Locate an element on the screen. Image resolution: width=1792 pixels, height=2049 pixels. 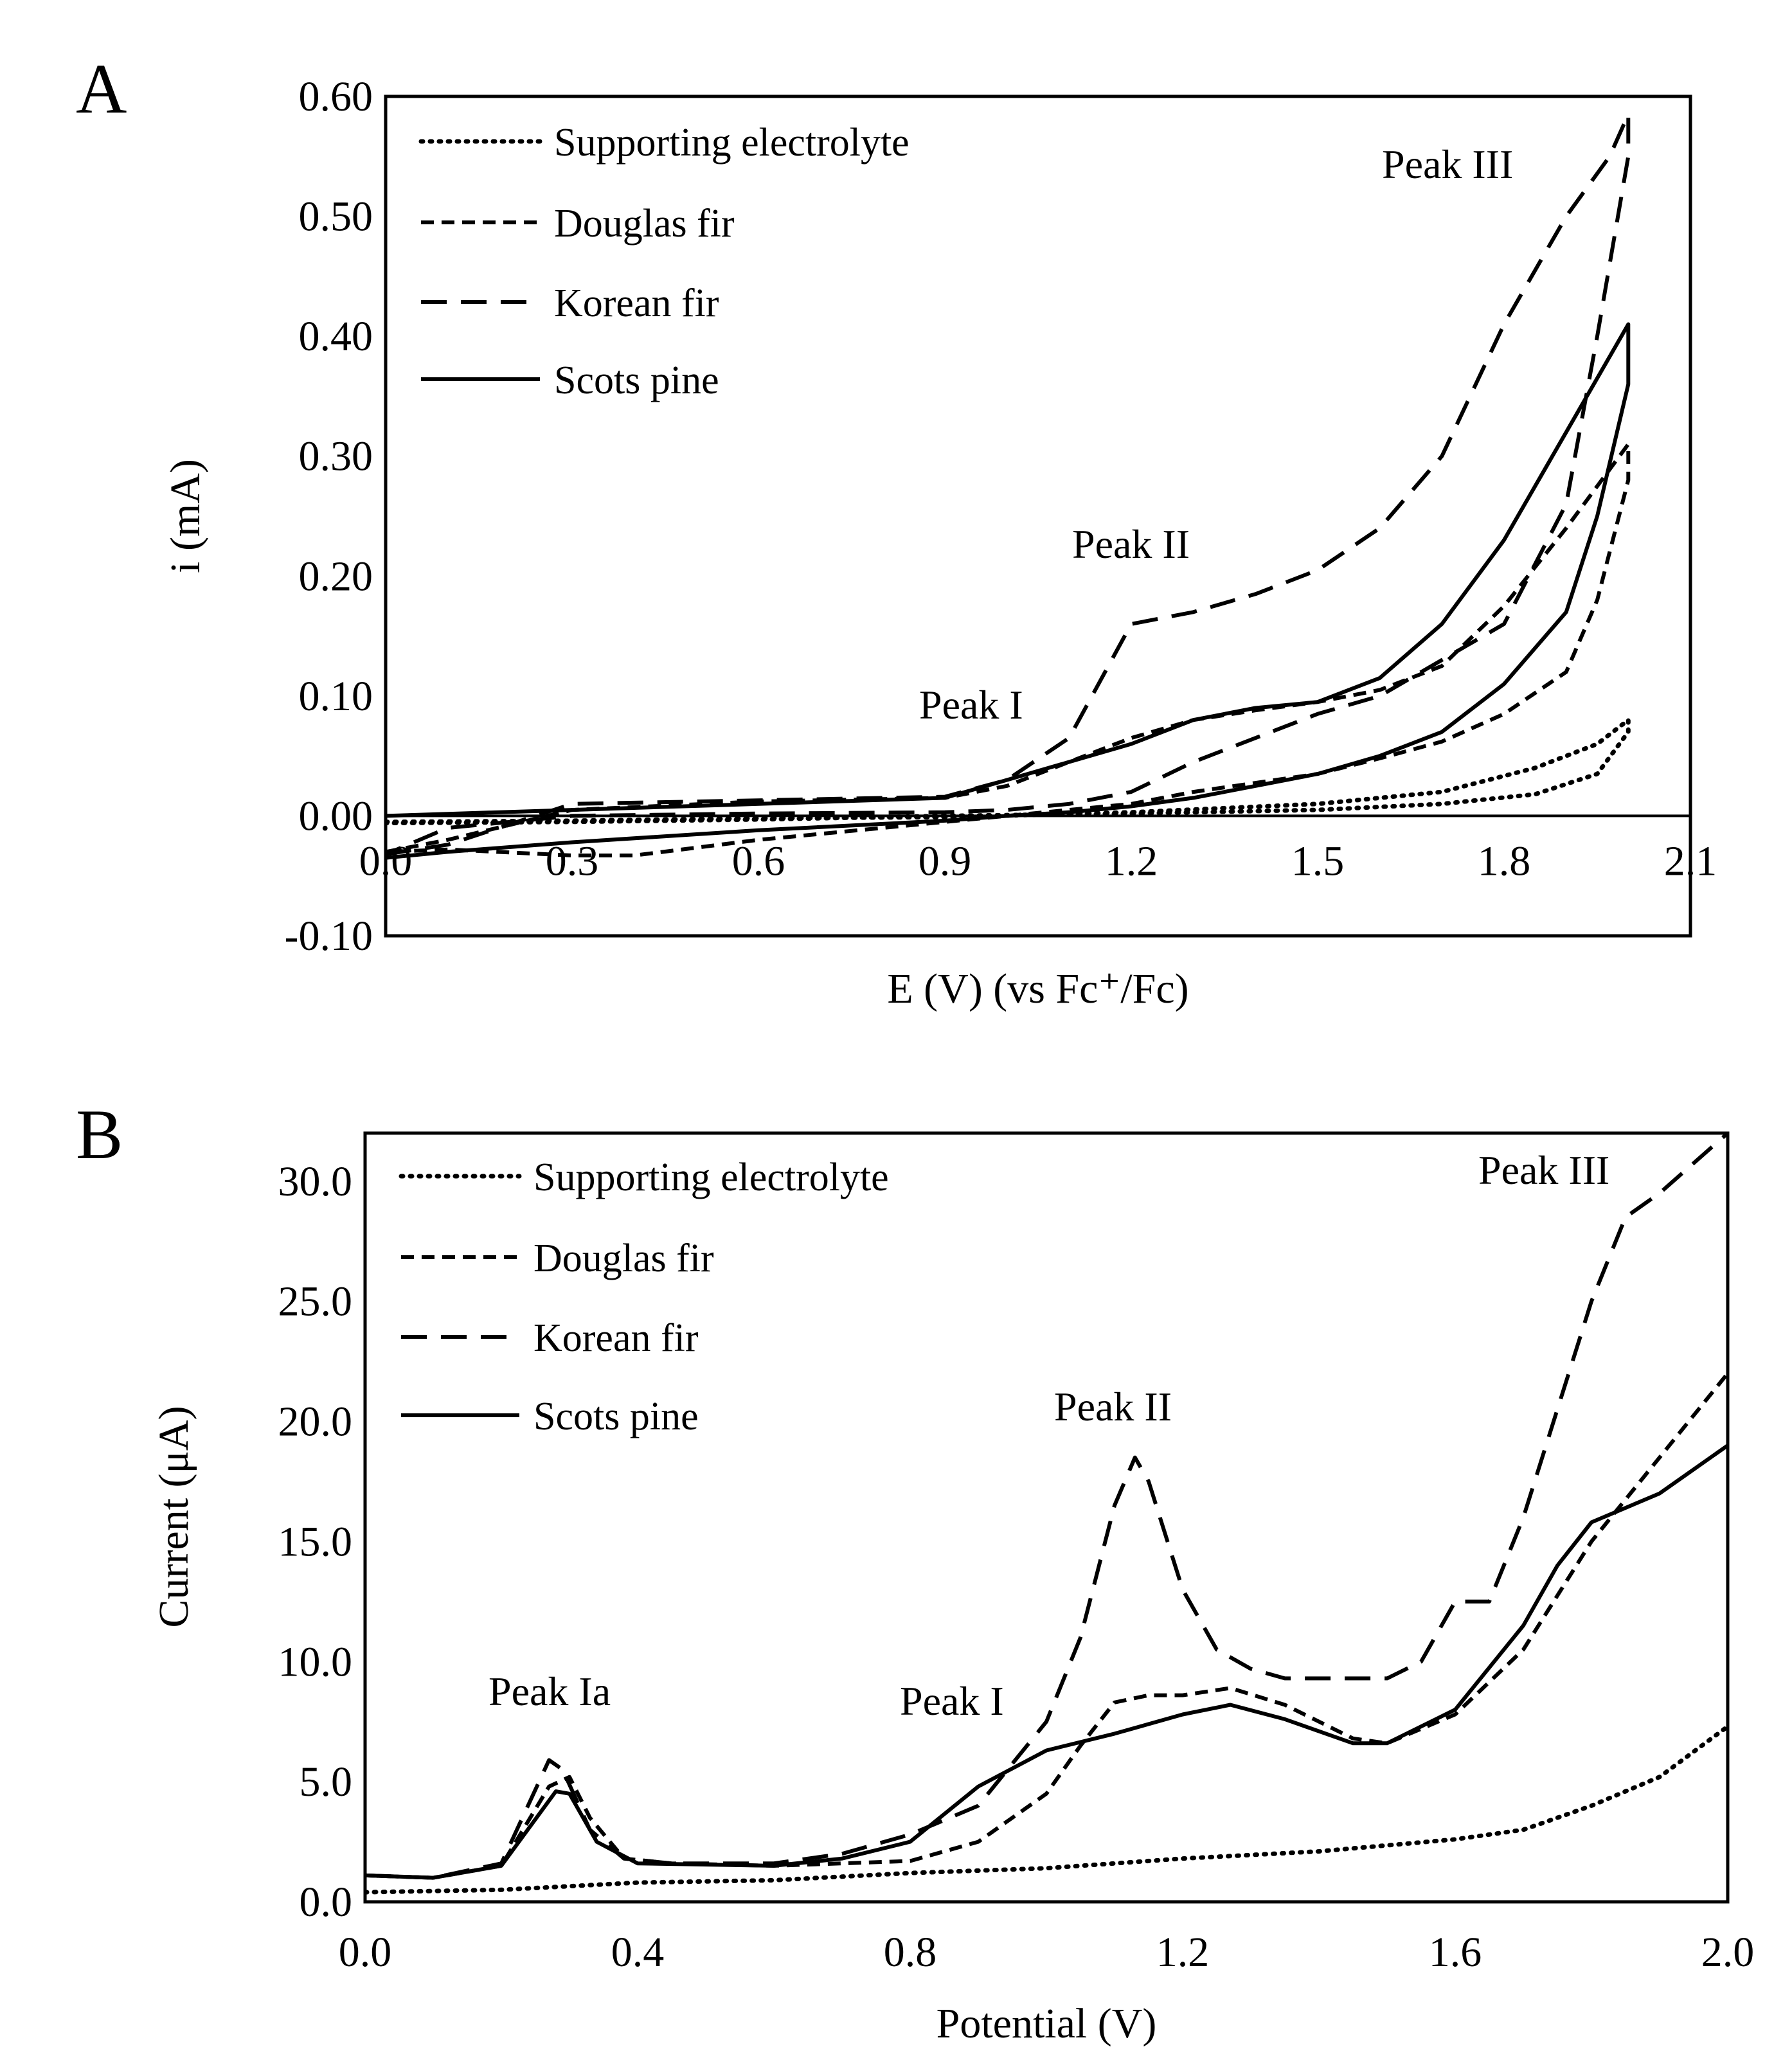
x-axis-label-b: Potential (V) is located at coordinates (1046, 2023).